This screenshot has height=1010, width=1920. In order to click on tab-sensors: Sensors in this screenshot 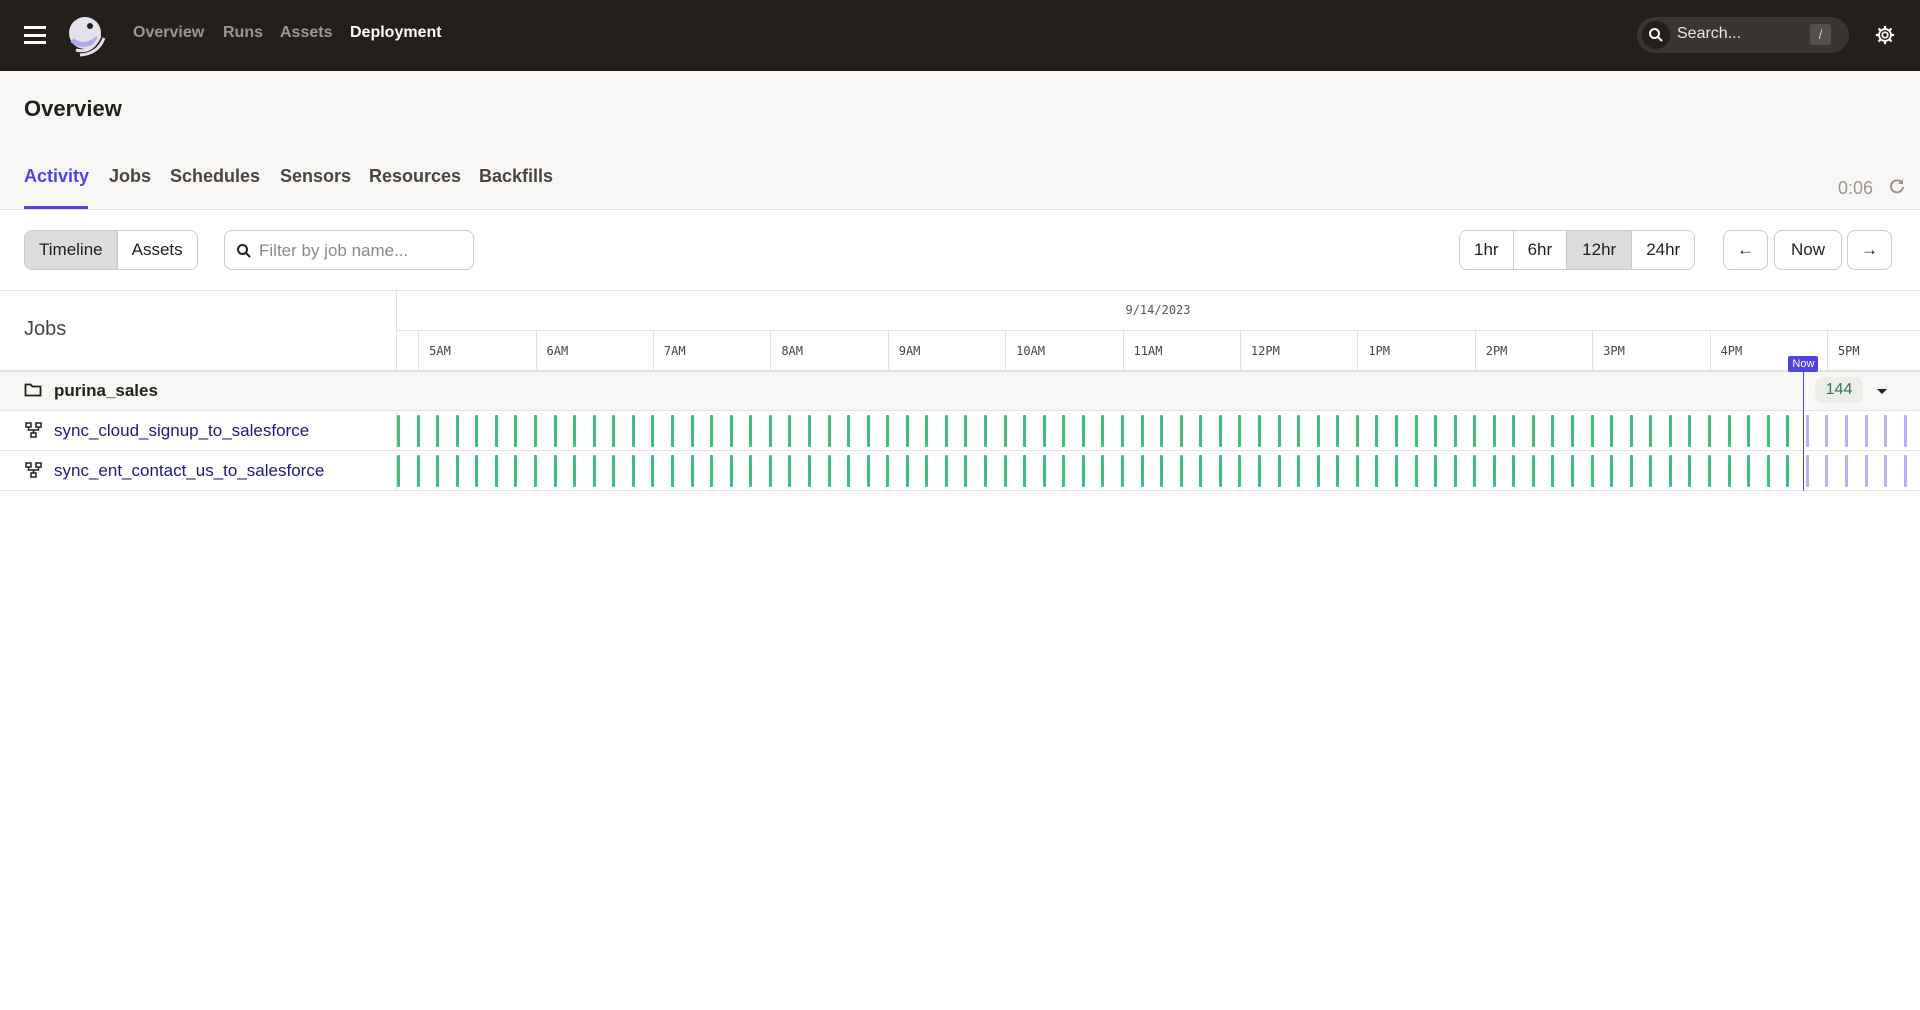, I will do `click(316, 176)`.